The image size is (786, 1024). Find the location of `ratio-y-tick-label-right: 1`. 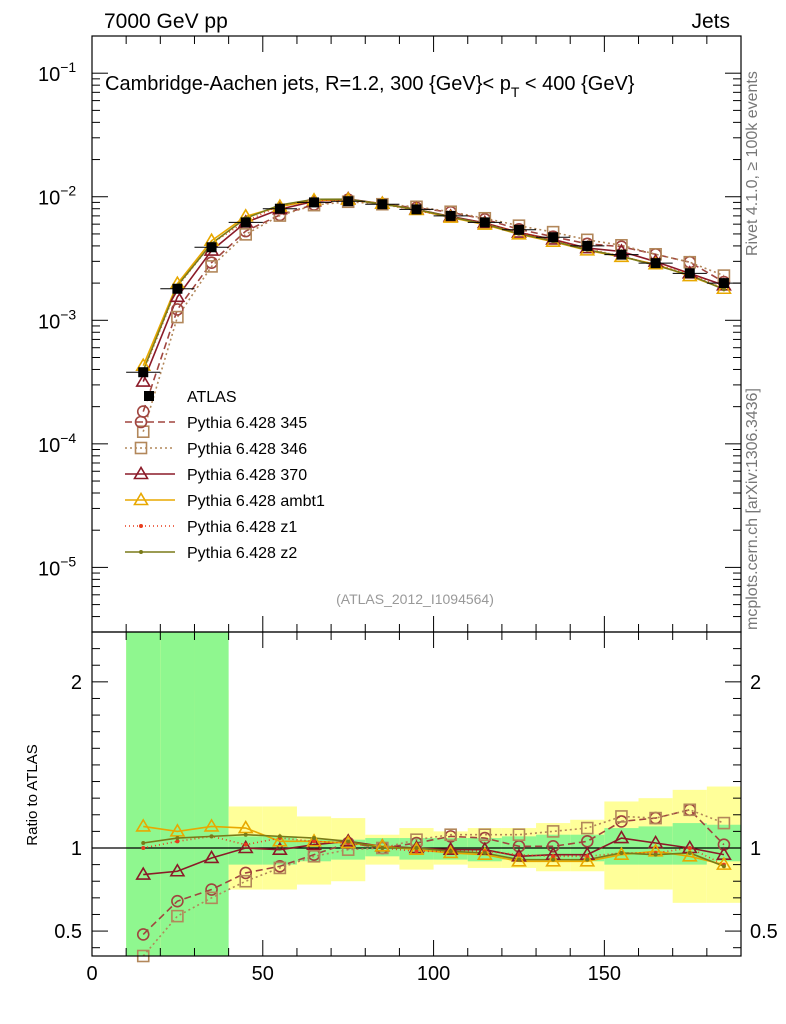

ratio-y-tick-label-right: 1 is located at coordinates (755, 849).